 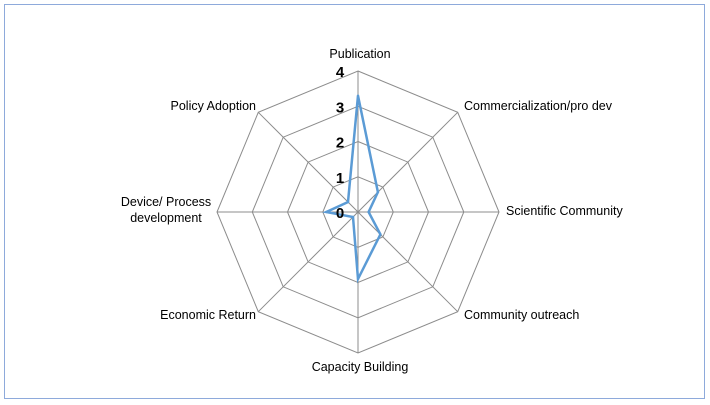 I want to click on radar-series, so click(x=352, y=189).